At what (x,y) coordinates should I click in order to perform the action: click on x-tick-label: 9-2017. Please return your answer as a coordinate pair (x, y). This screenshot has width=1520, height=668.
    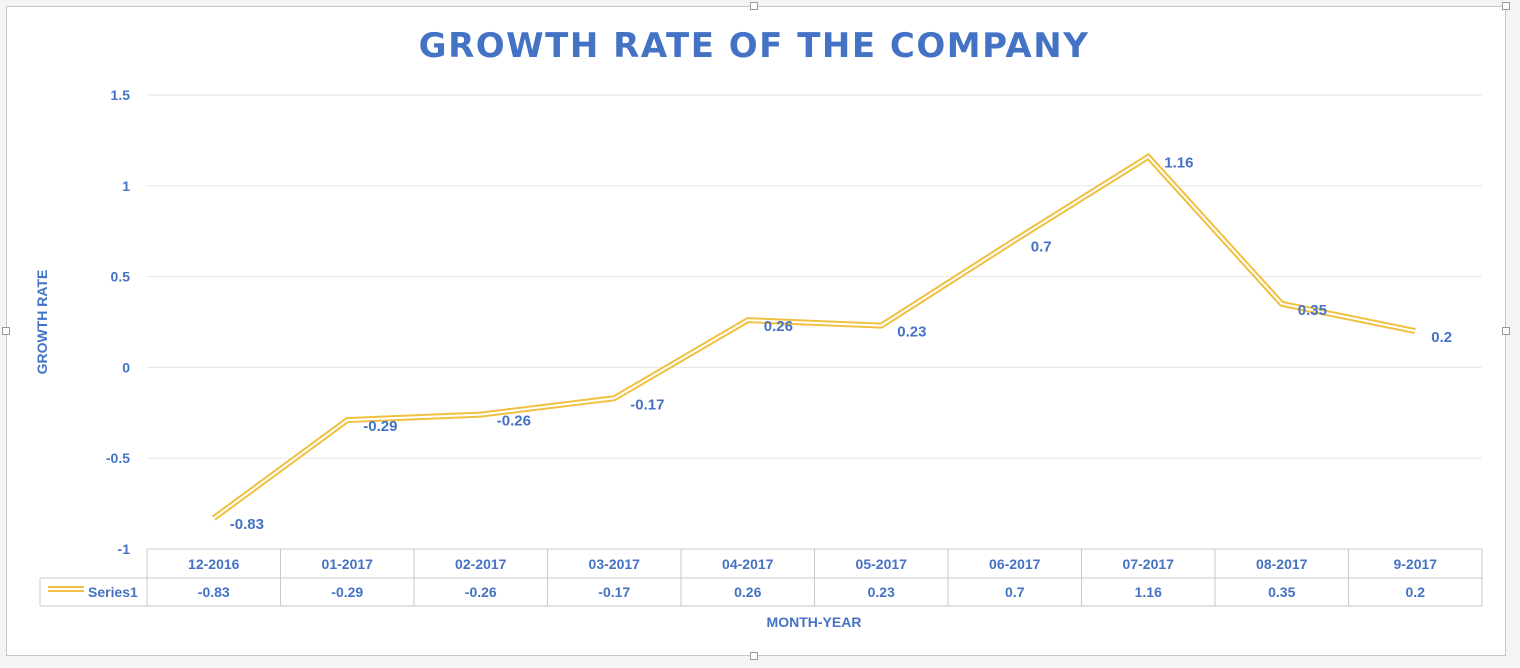
    Looking at the image, I should click on (1415, 564).